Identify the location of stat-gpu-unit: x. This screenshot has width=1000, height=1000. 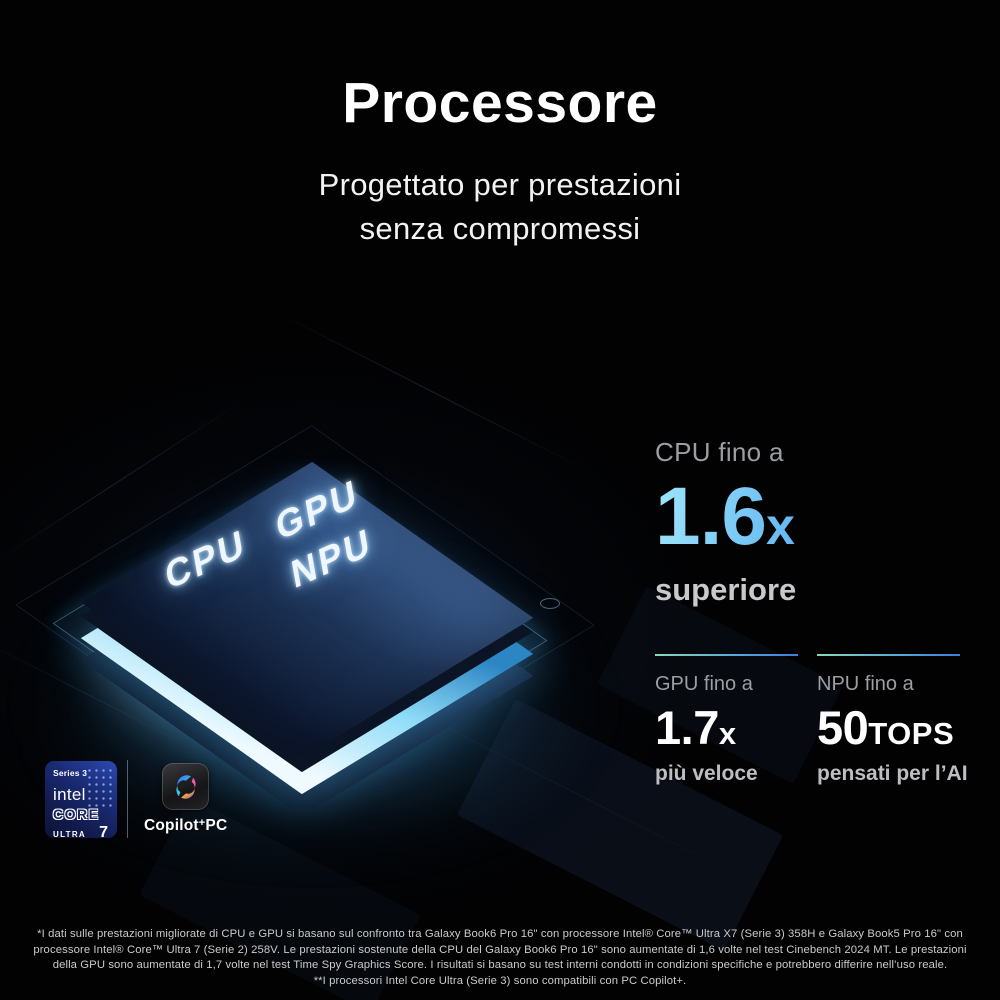
(727, 733).